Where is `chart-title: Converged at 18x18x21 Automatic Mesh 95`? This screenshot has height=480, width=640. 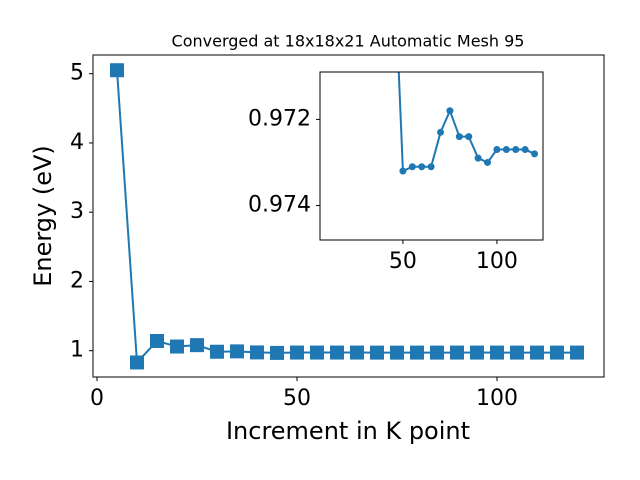
chart-title: Converged at 18x18x21 Automatic Mesh 95 is located at coordinates (348, 41).